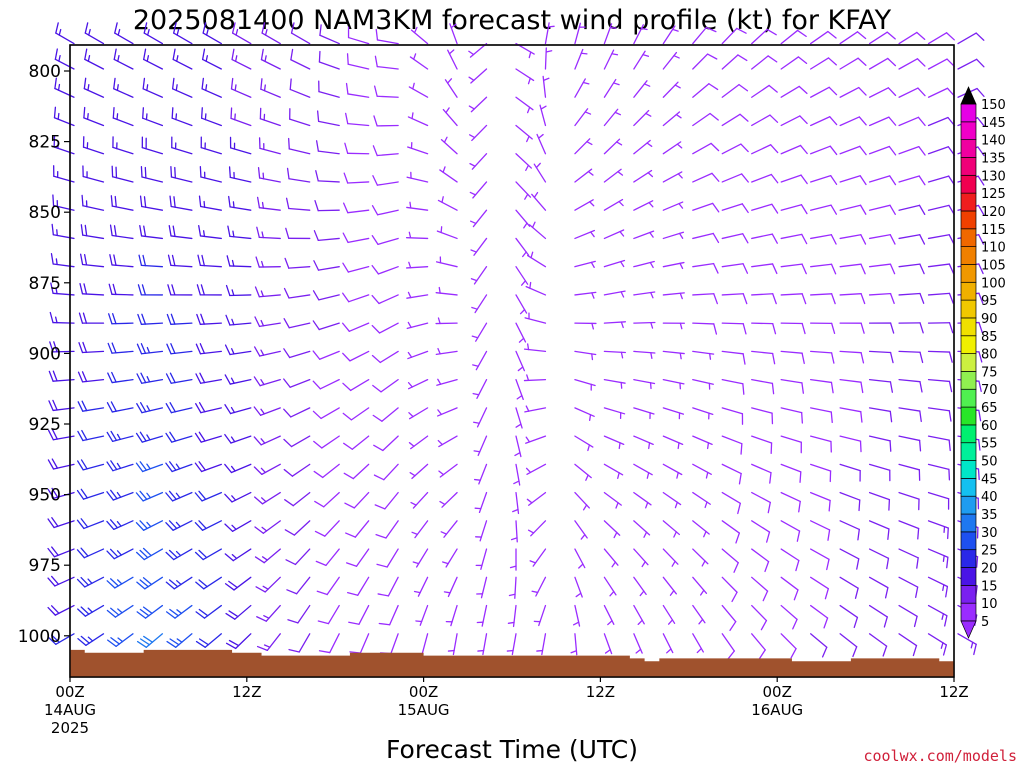 This screenshot has width=1024, height=768. I want to click on colorbar-cell, so click(968, 309).